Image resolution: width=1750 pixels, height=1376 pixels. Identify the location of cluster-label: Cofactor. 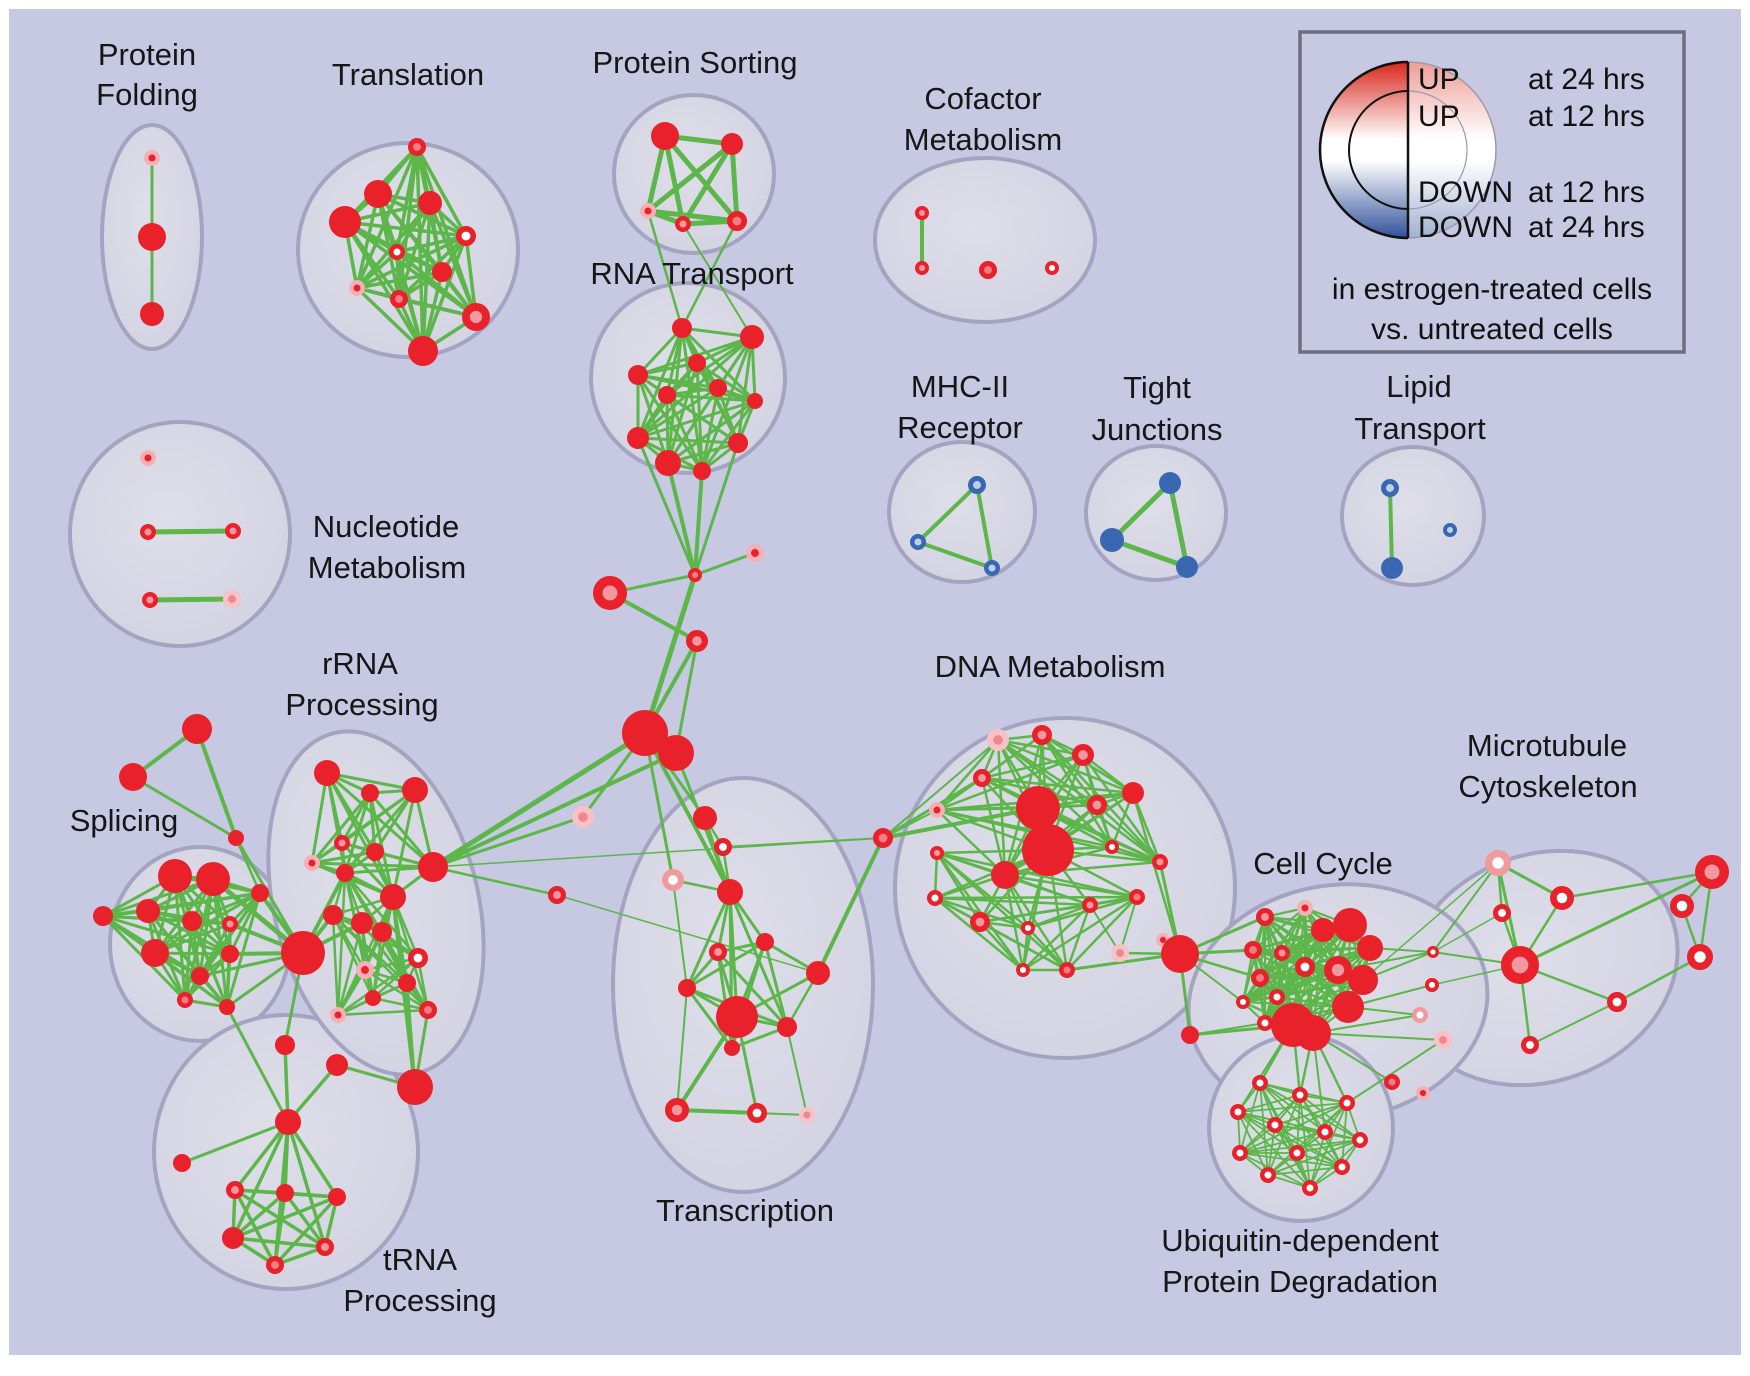
(982, 98).